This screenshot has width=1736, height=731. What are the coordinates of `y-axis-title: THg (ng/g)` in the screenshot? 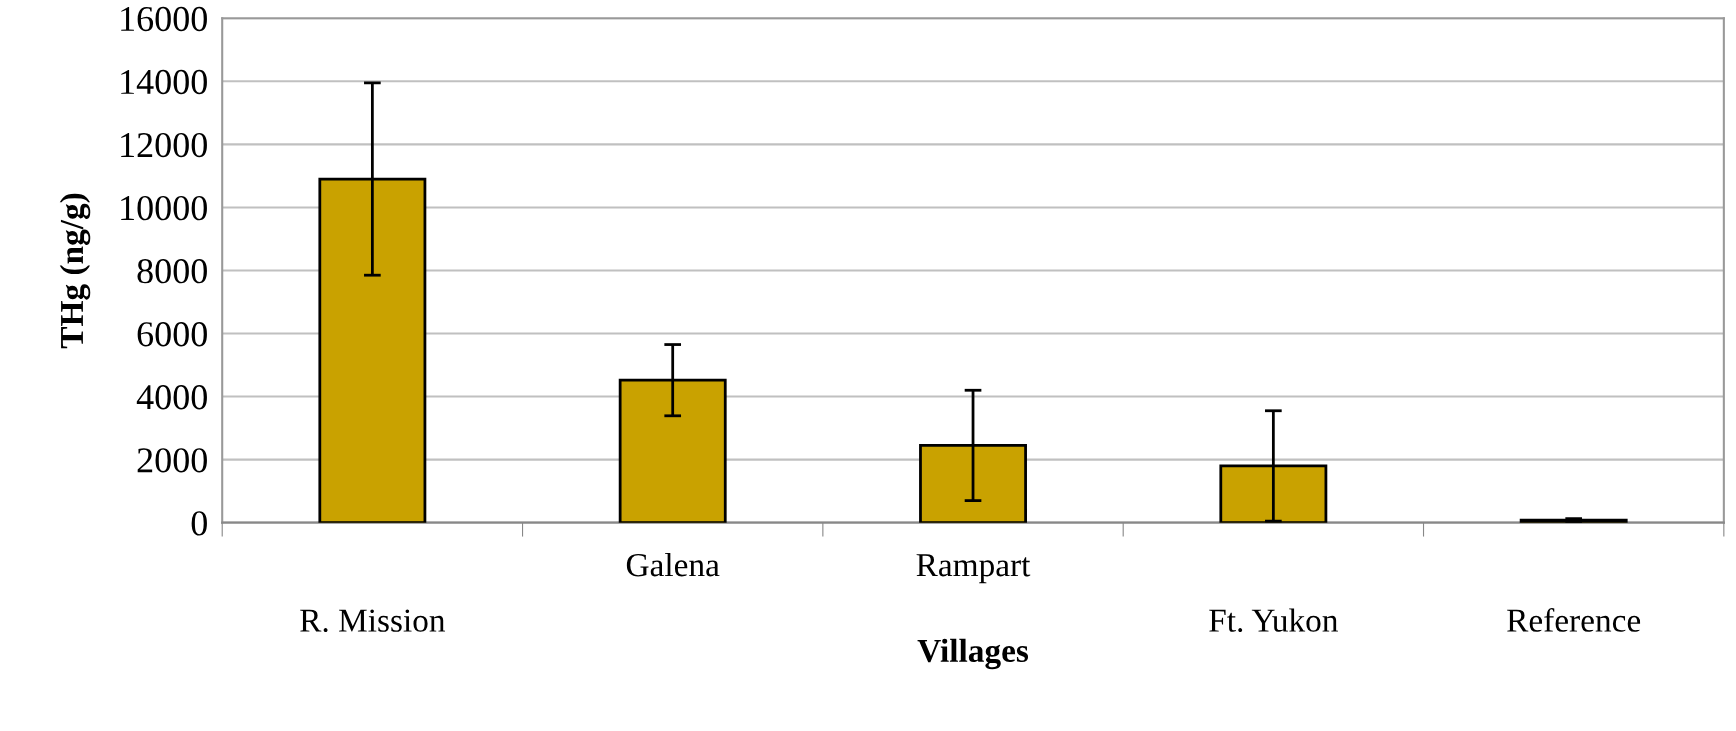 It's located at (75, 271).